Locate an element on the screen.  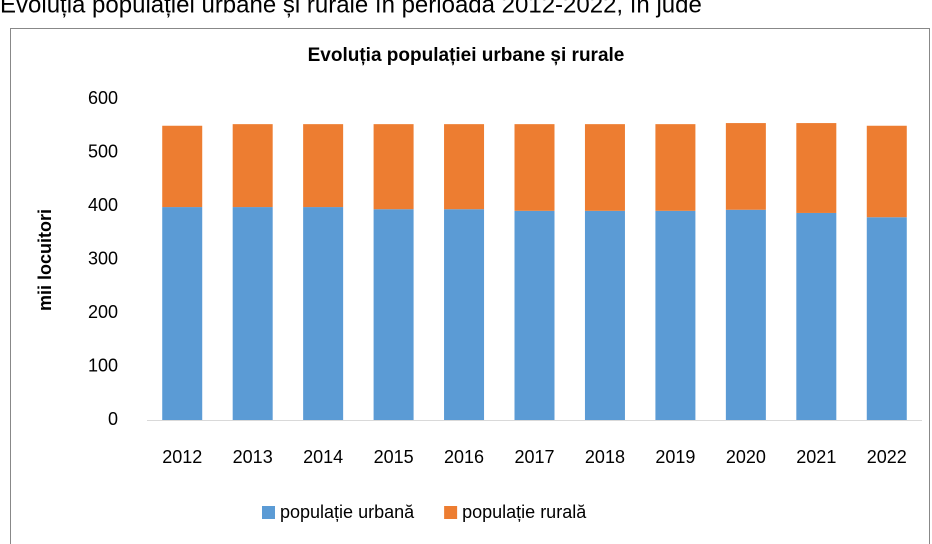
y-tick-label: 400 is located at coordinates (103, 205).